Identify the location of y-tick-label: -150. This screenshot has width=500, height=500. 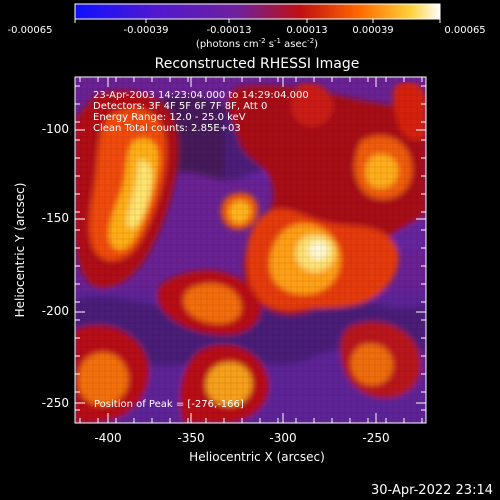
(55, 218).